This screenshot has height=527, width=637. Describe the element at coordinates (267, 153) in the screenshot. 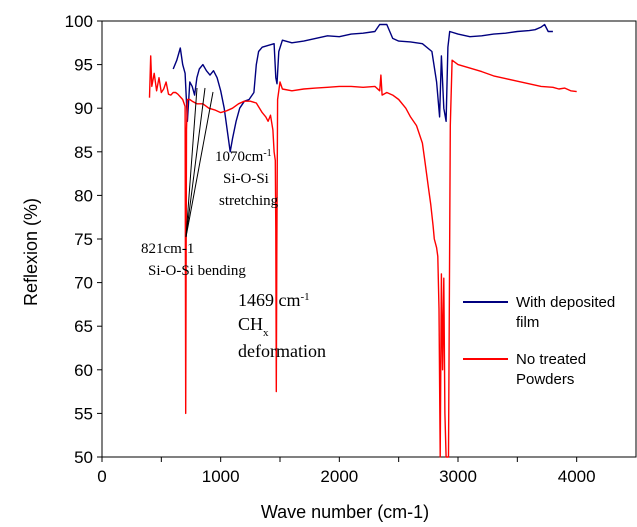

I see `annotation-1070-sup: -1` at that location.